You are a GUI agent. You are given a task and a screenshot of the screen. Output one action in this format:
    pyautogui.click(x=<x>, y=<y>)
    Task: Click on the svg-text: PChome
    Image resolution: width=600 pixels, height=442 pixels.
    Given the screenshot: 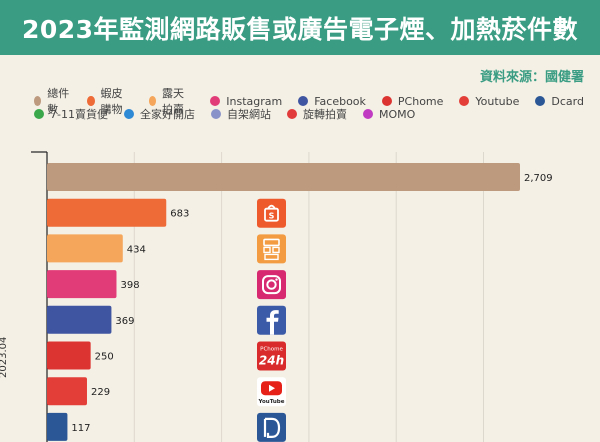 What is the action you would take?
    pyautogui.click(x=271, y=350)
    